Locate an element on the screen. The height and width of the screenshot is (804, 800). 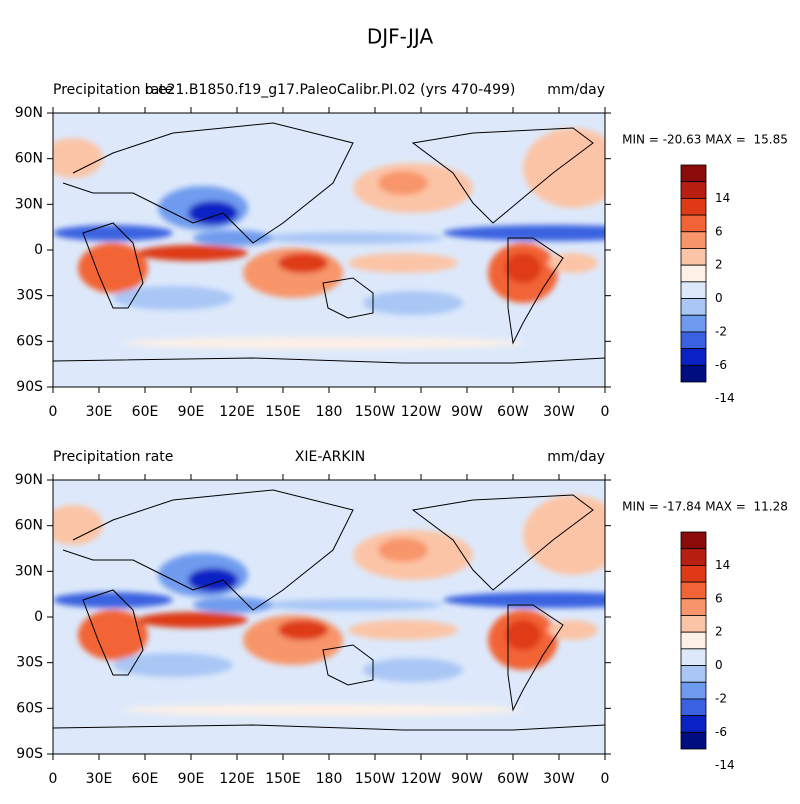
figure-title: DJF-JJA is located at coordinates (400, 37).